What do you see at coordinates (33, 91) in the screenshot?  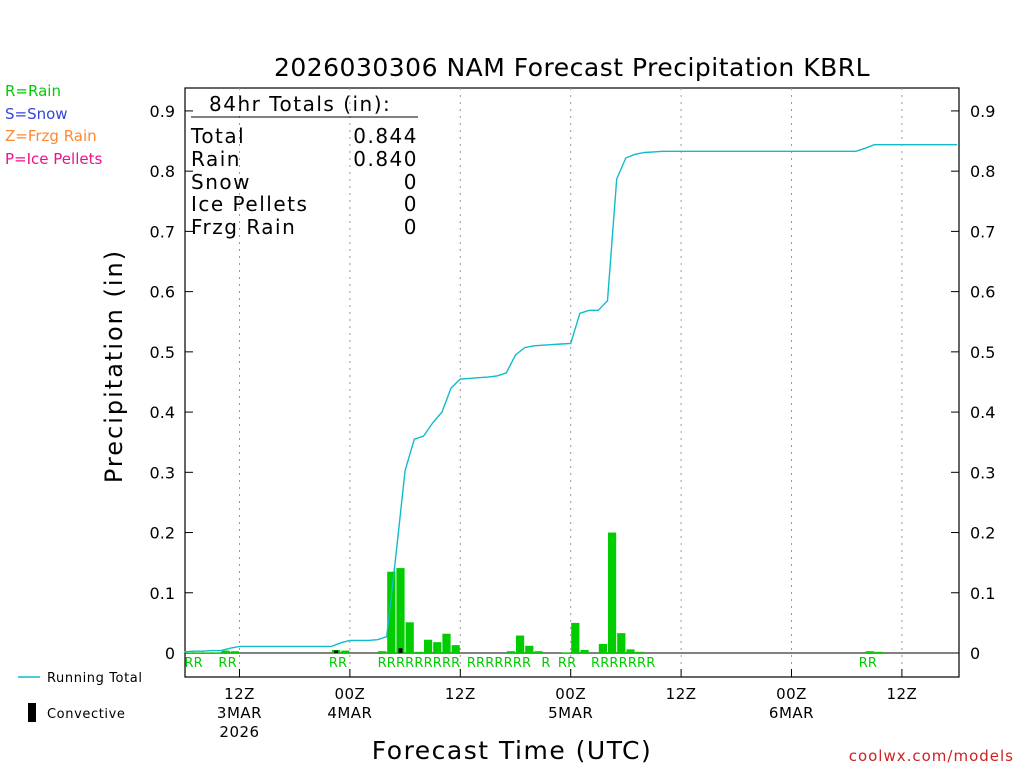 I see `legend-rain: R=Rain` at bounding box center [33, 91].